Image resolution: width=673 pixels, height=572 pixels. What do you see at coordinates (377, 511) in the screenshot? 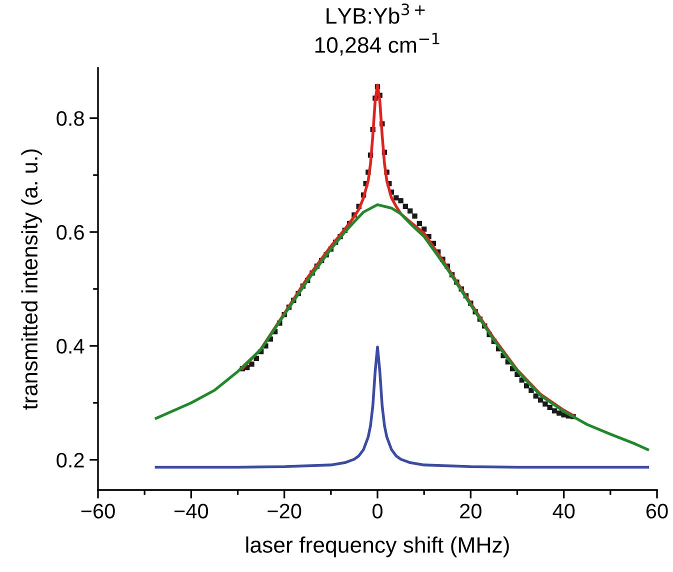
I see `x-tick-label: 0` at bounding box center [377, 511].